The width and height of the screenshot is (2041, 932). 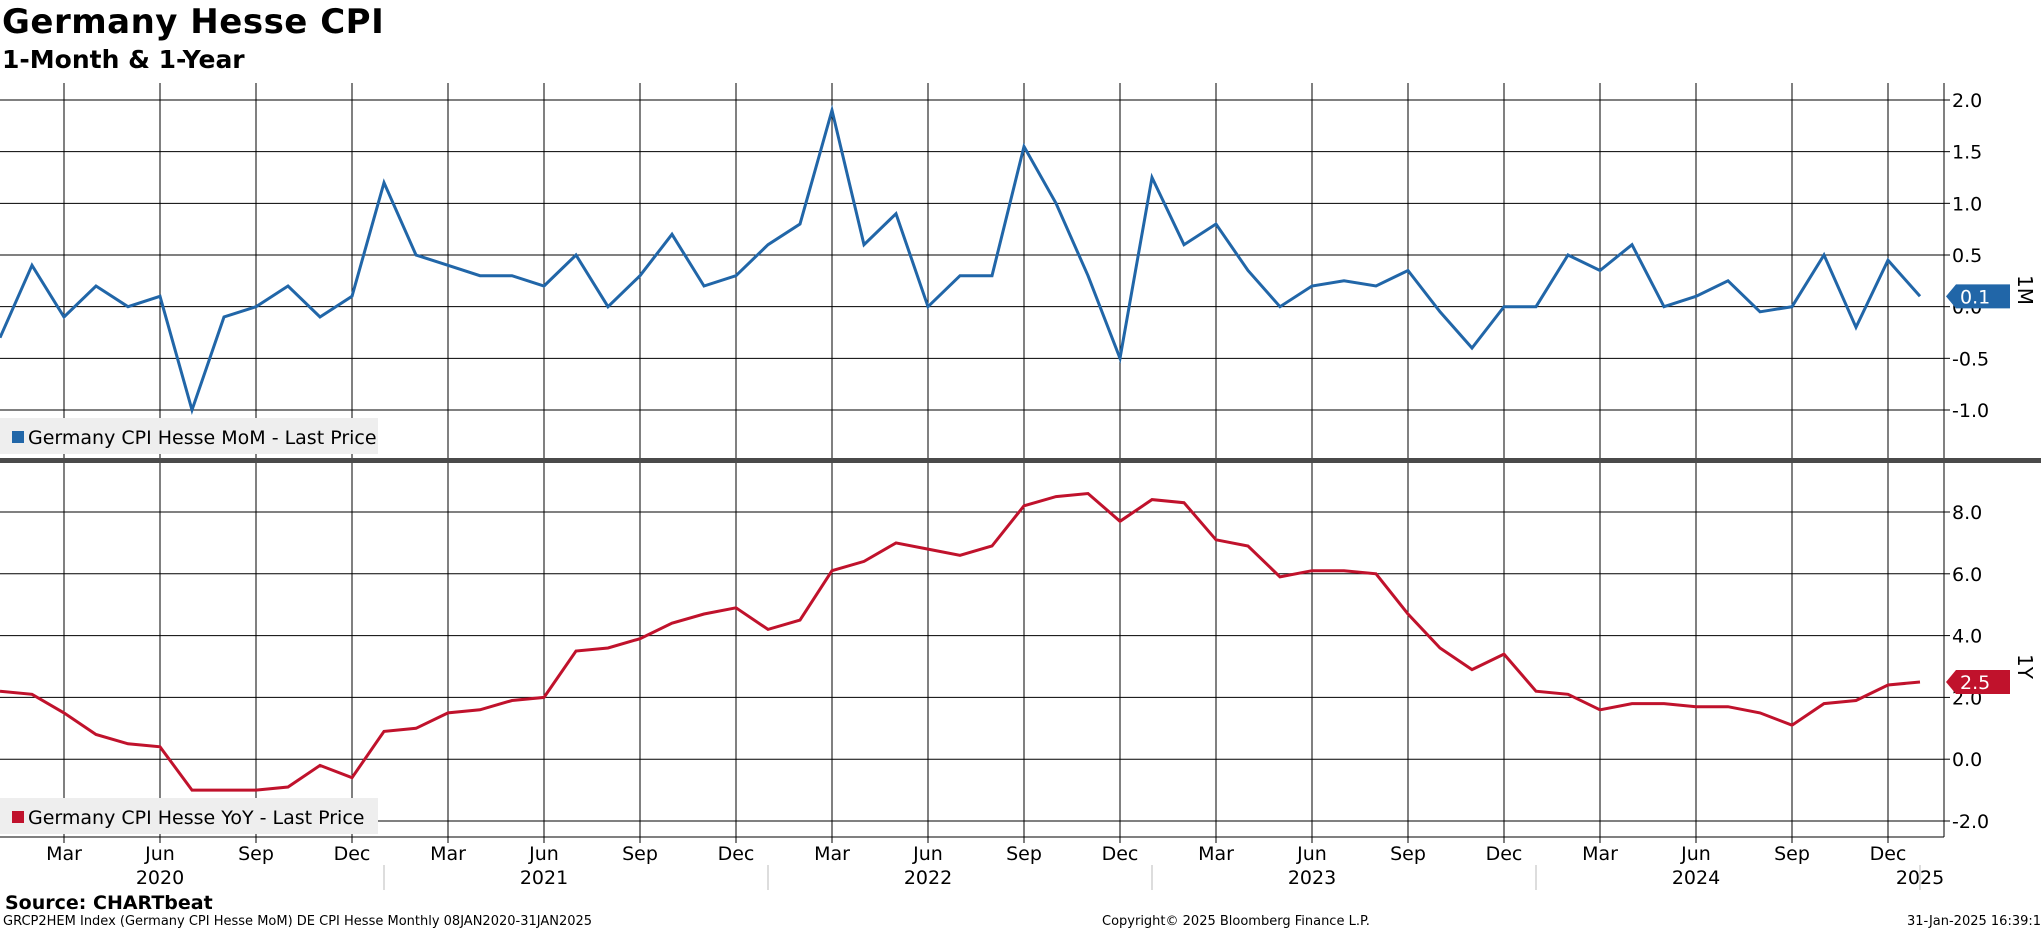 What do you see at coordinates (109, 903) in the screenshot?
I see `source-label: Source: CHARTbeat` at bounding box center [109, 903].